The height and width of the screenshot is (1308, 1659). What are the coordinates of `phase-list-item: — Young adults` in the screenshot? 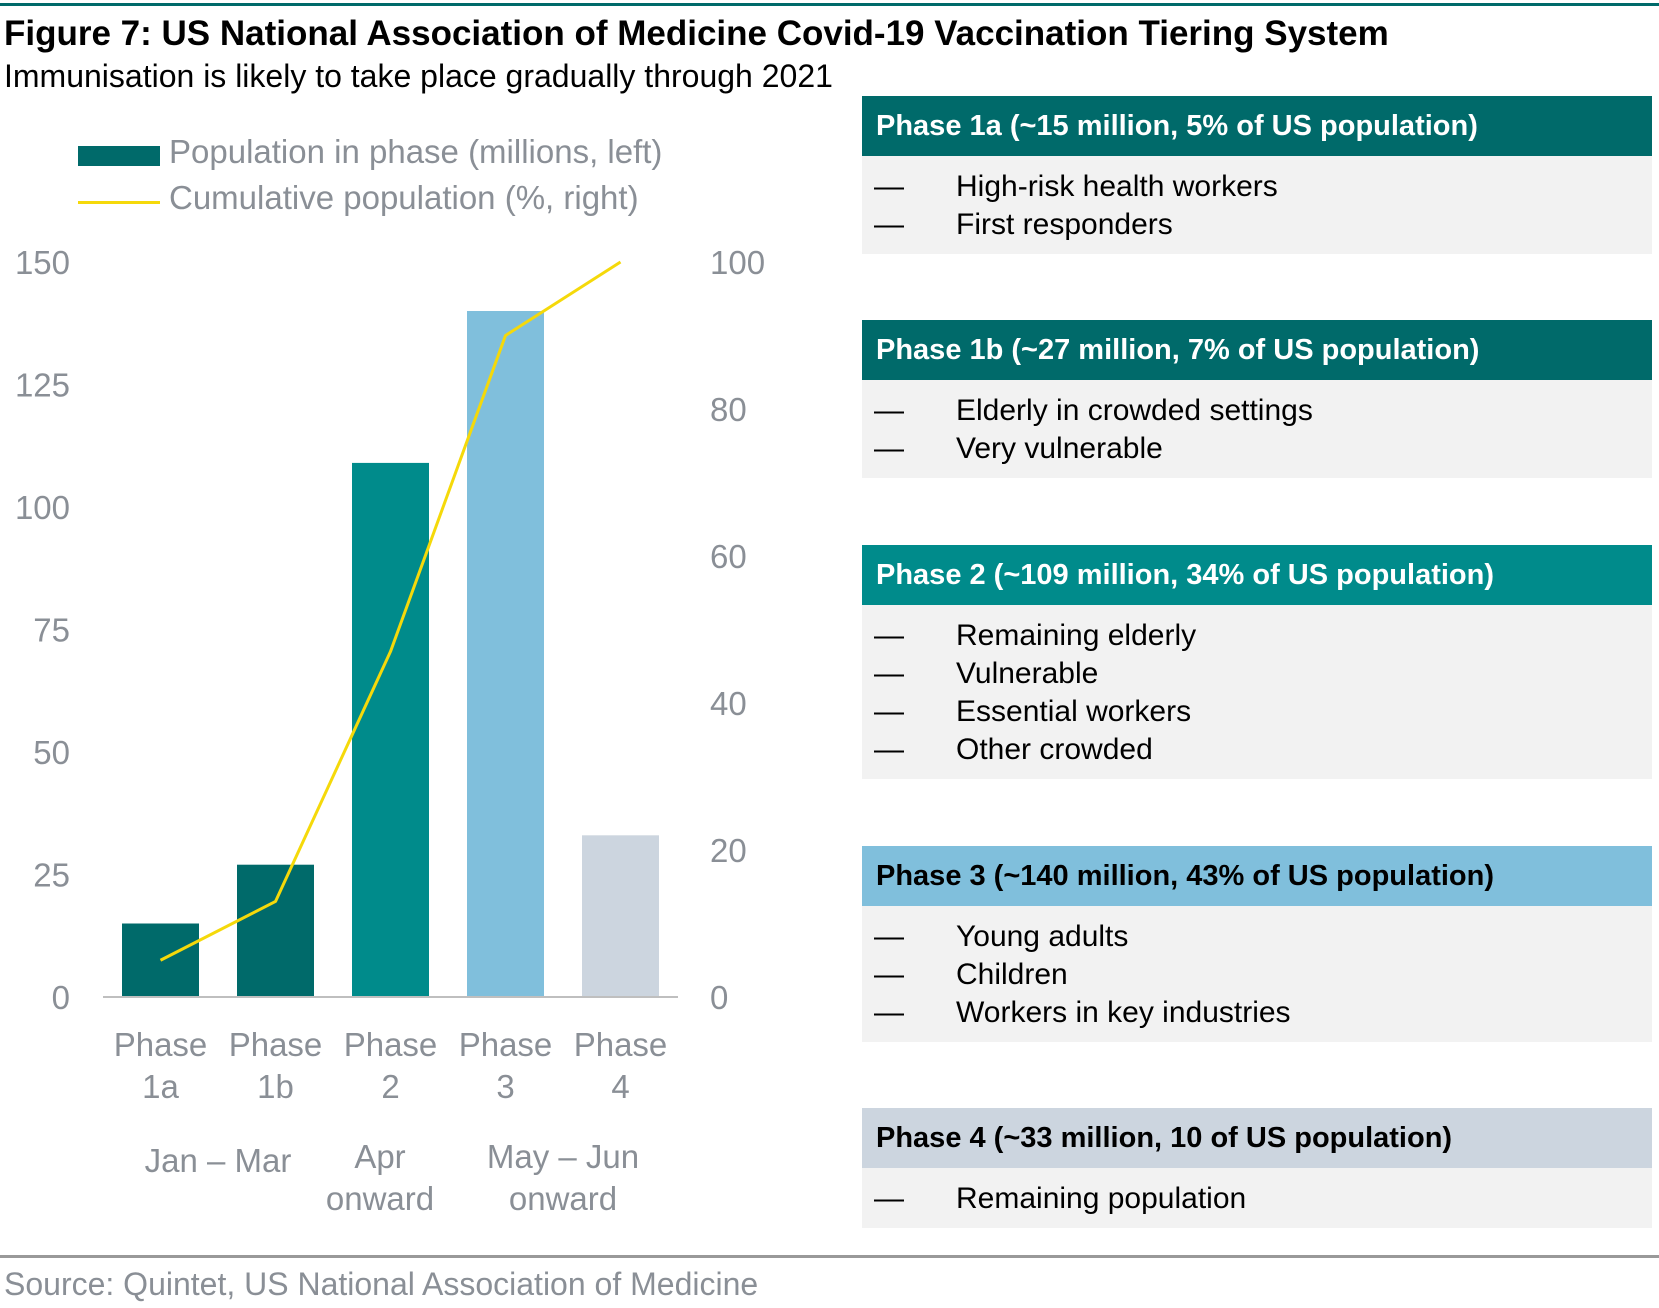 It's located at (1257, 937).